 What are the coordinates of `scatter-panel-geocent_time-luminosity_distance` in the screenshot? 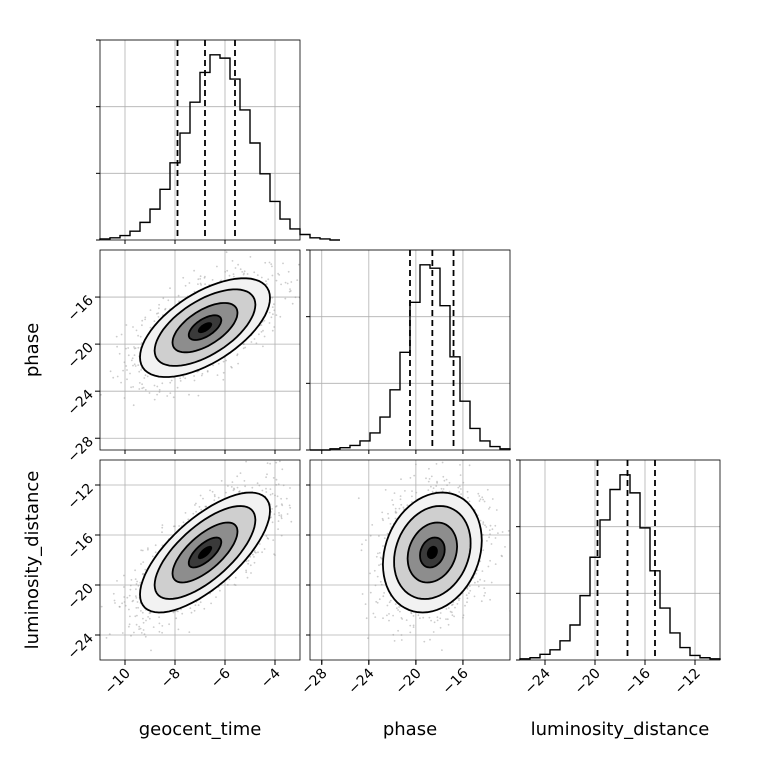 It's located at (200, 557).